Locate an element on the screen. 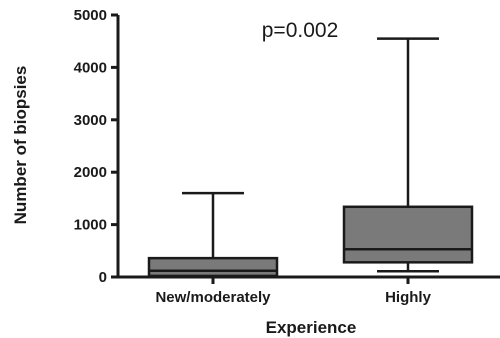 The width and height of the screenshot is (500, 338). p-value-annotation: p=0.002 is located at coordinates (300, 30).